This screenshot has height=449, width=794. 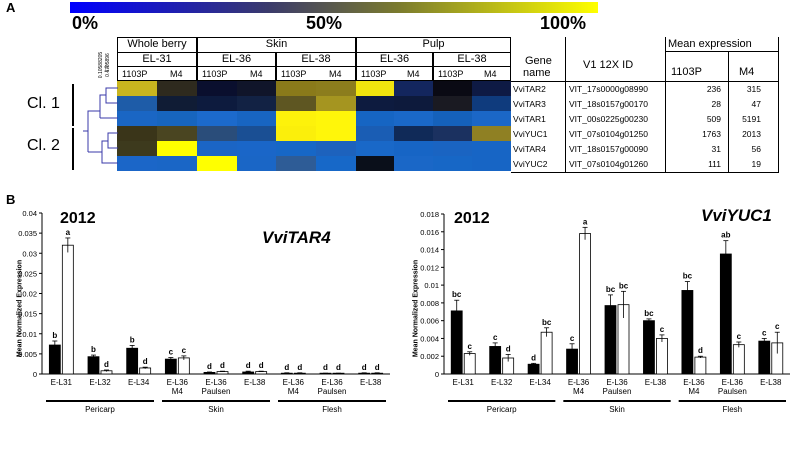 What do you see at coordinates (585, 221) in the screenshot?
I see `significance-letter: a` at bounding box center [585, 221].